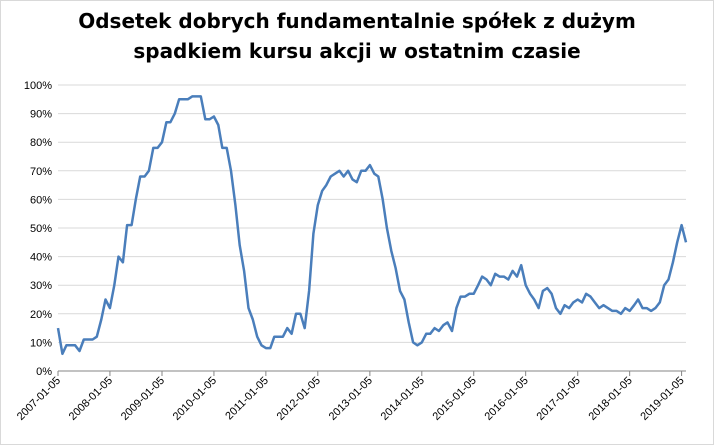 The image size is (714, 445). Describe the element at coordinates (41, 286) in the screenshot. I see `y-tick-label: 30%` at that location.